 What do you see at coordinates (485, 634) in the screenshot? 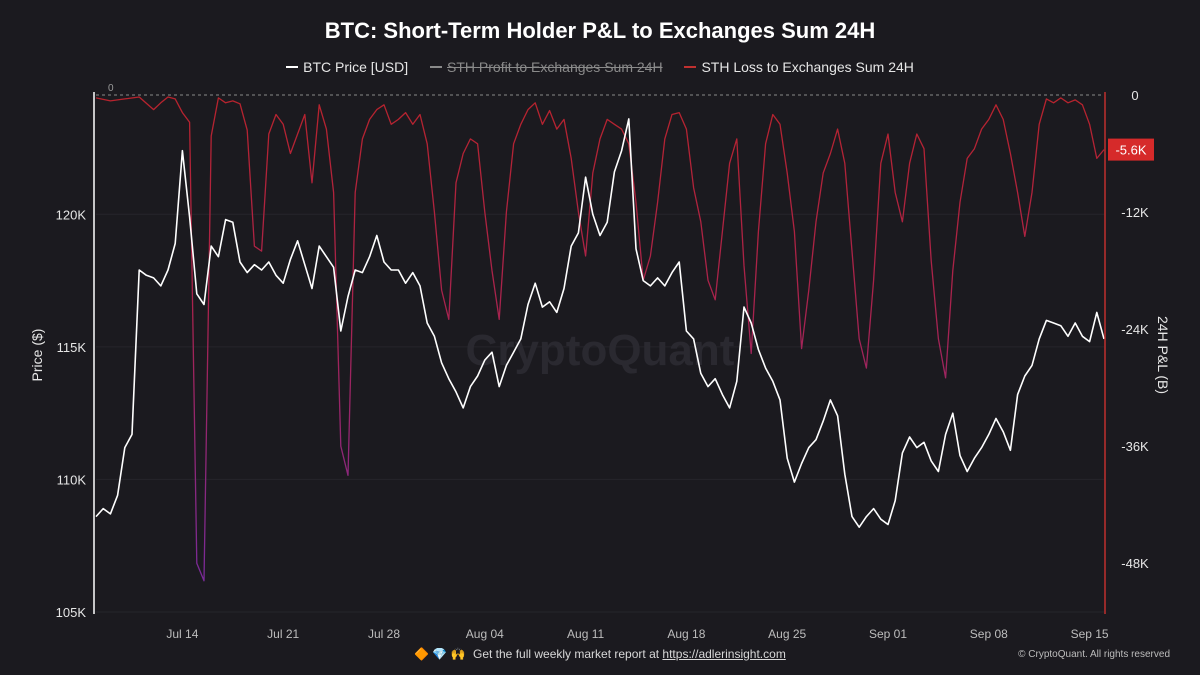
I see `x-tick-Aug-04: Aug 04` at bounding box center [485, 634].